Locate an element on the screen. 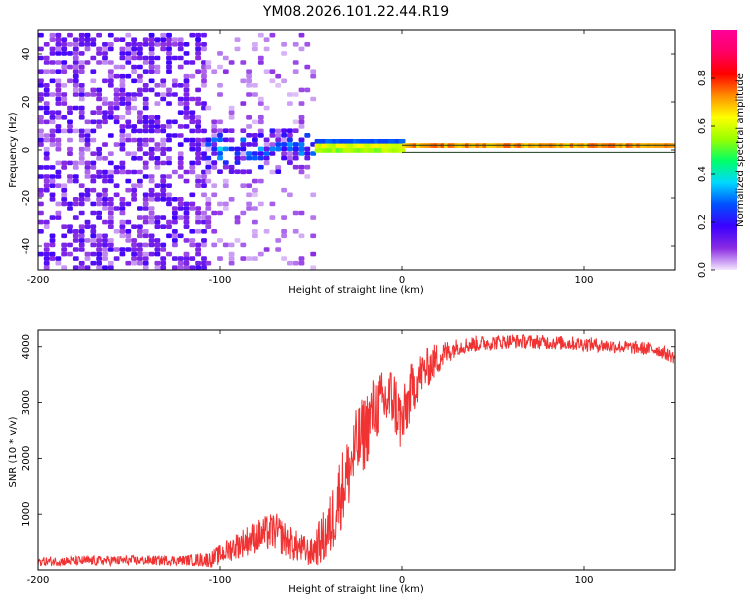  snr-x-axis-label: Height of straight line (km) is located at coordinates (356, 589).